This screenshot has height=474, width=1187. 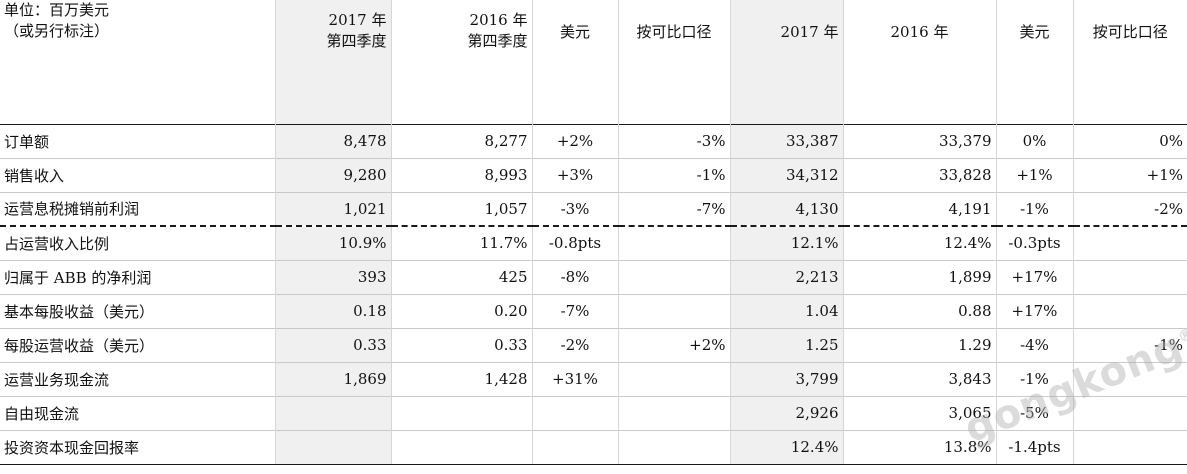 What do you see at coordinates (137, 412) in the screenshot?
I see `row-label: 自由现金流` at bounding box center [137, 412].